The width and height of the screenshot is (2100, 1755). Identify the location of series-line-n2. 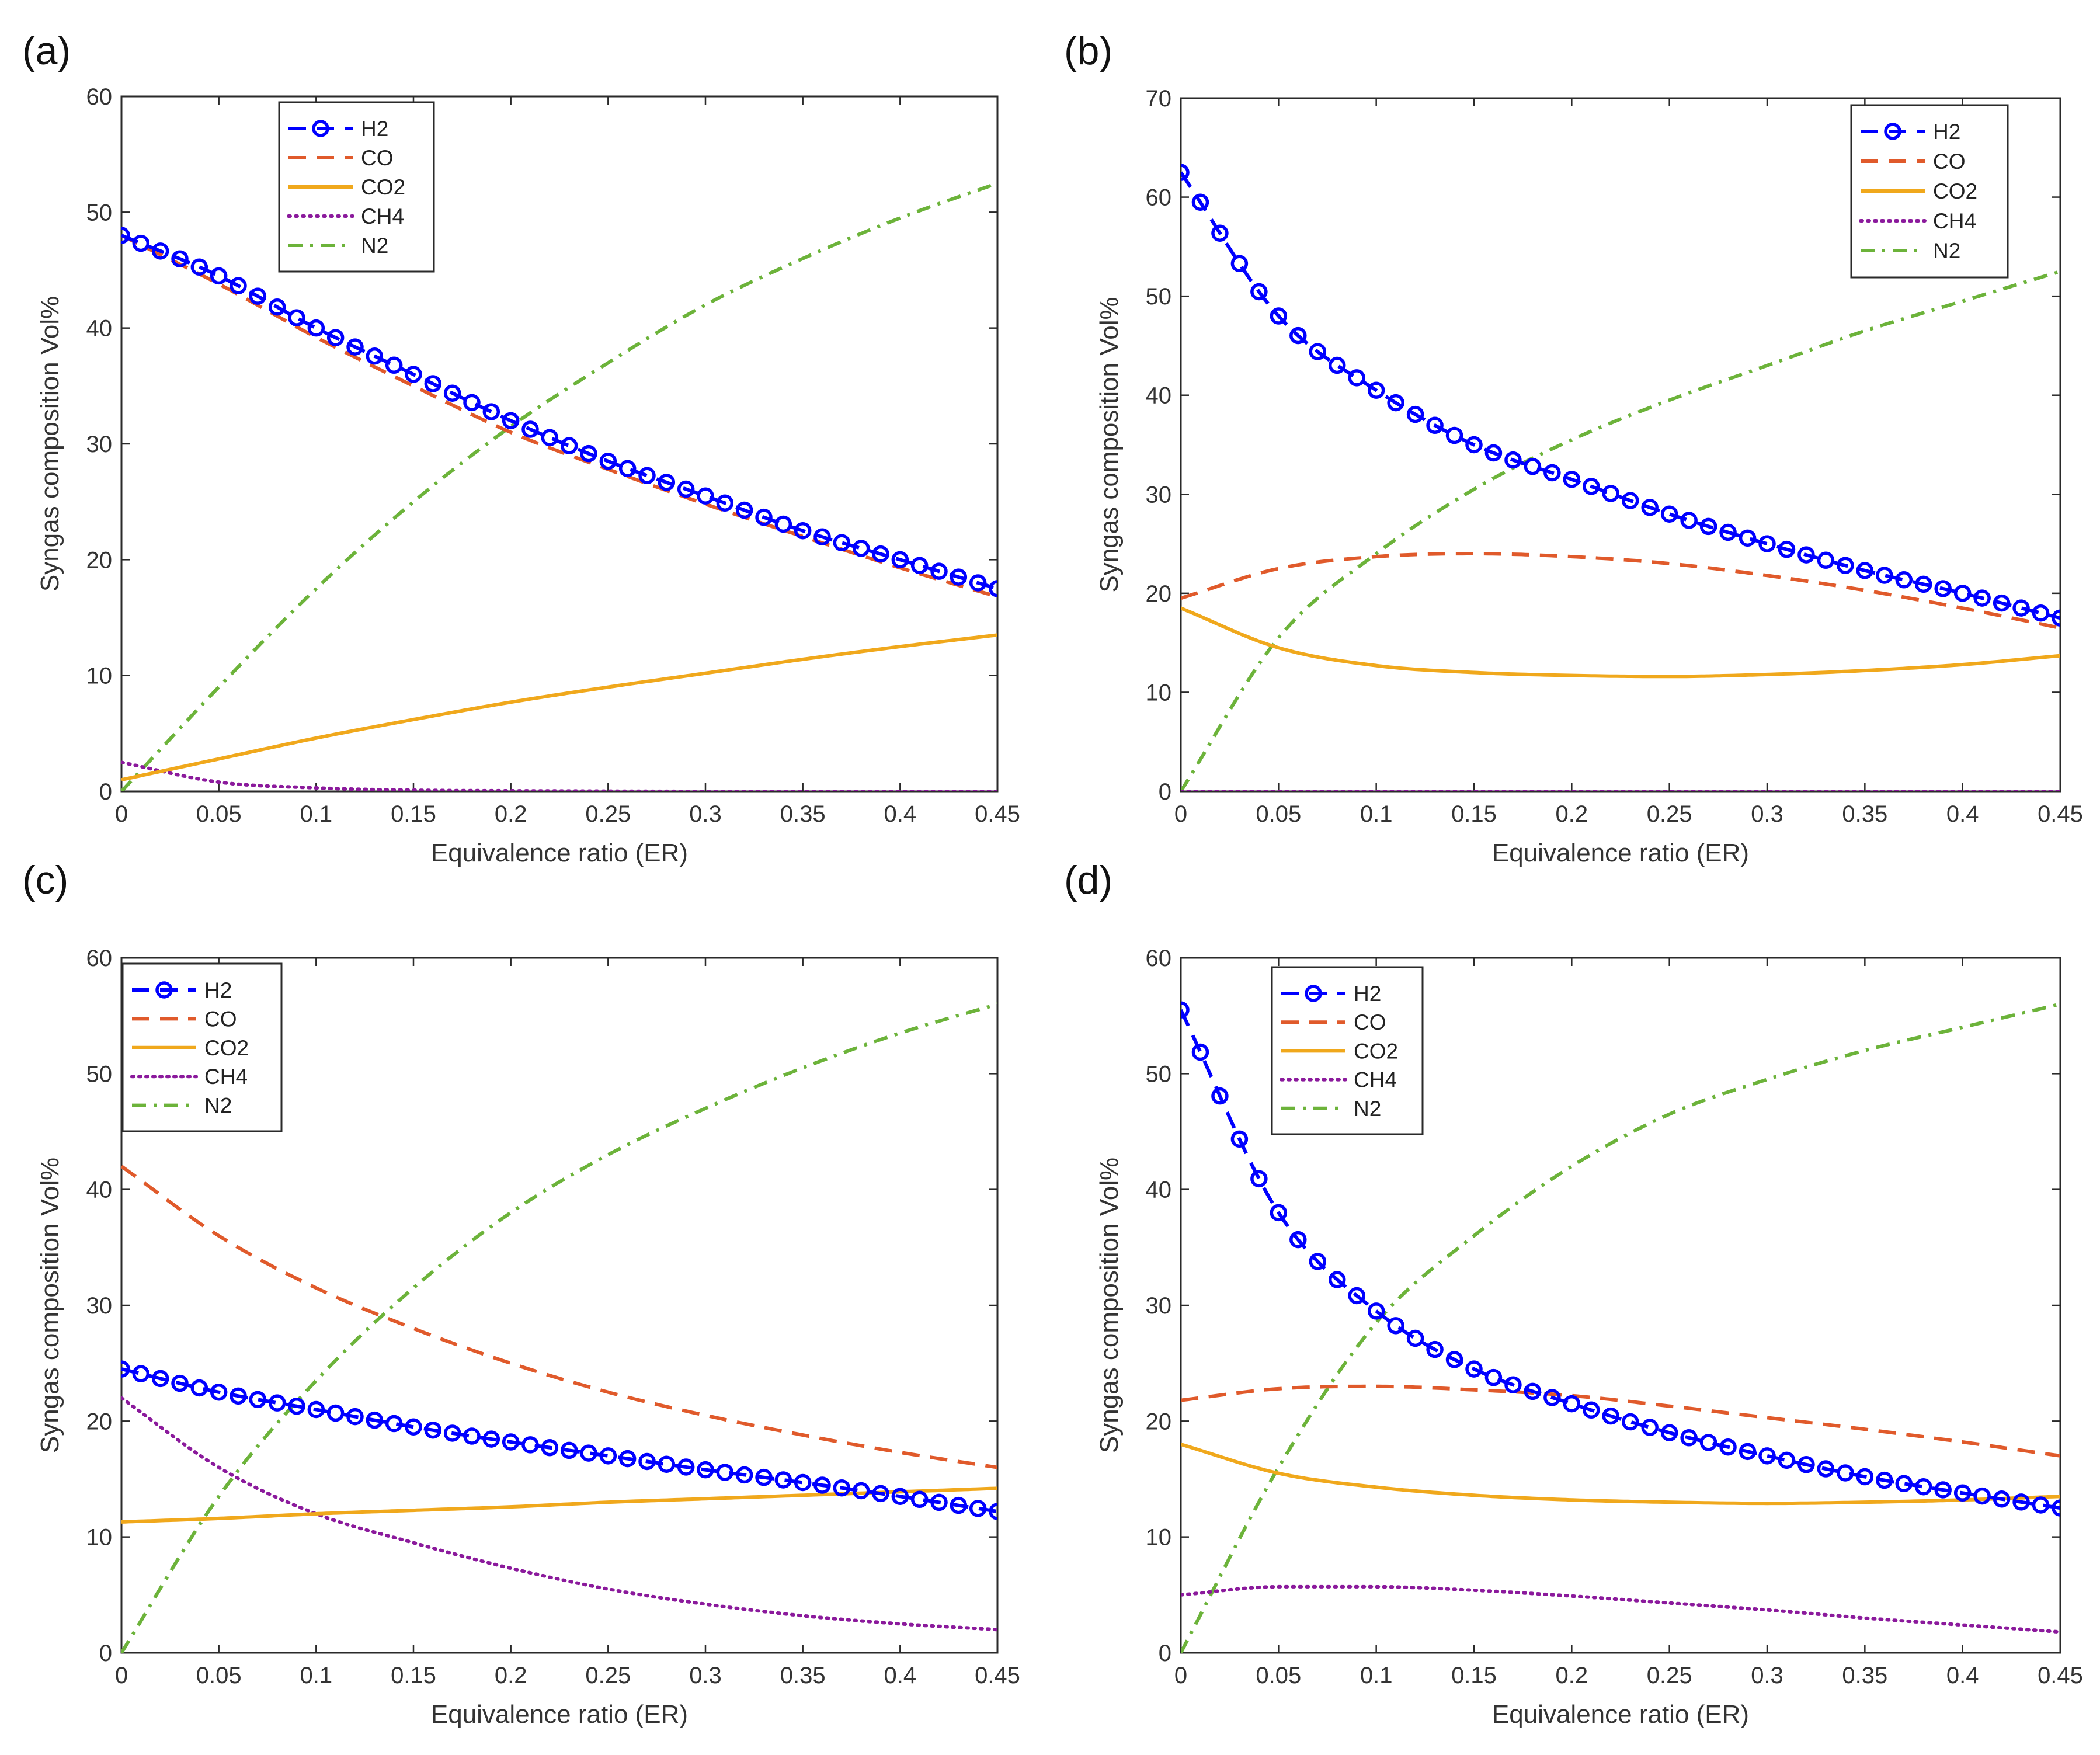
(1620, 530).